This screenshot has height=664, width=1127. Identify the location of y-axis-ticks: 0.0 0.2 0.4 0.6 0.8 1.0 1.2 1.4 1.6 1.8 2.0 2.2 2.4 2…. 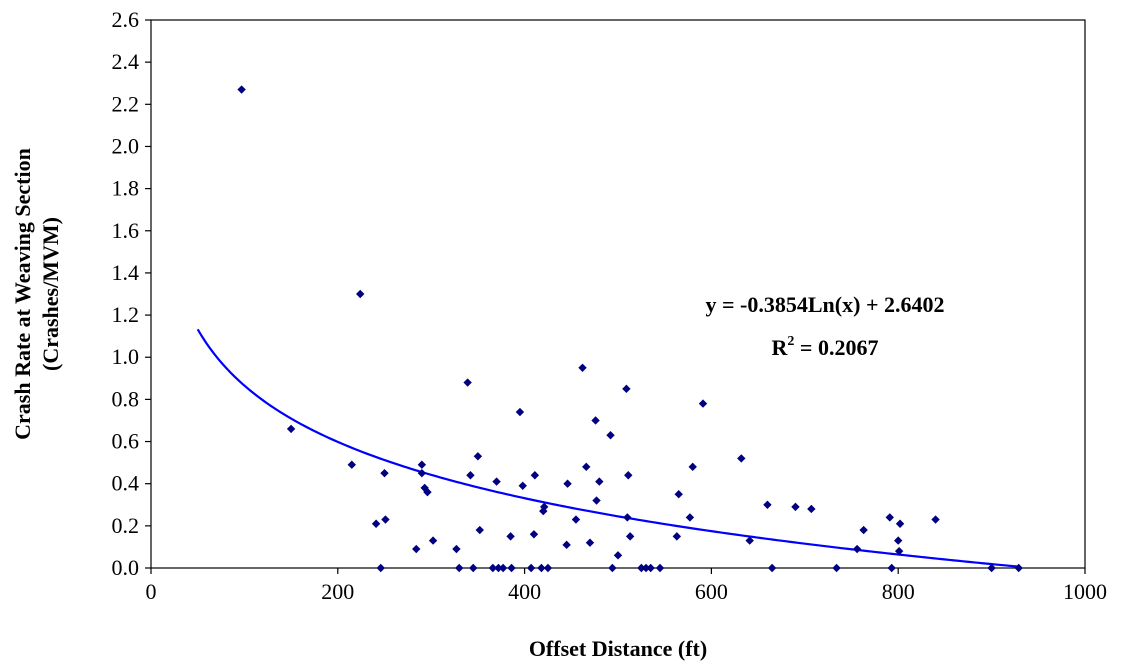
(131, 293).